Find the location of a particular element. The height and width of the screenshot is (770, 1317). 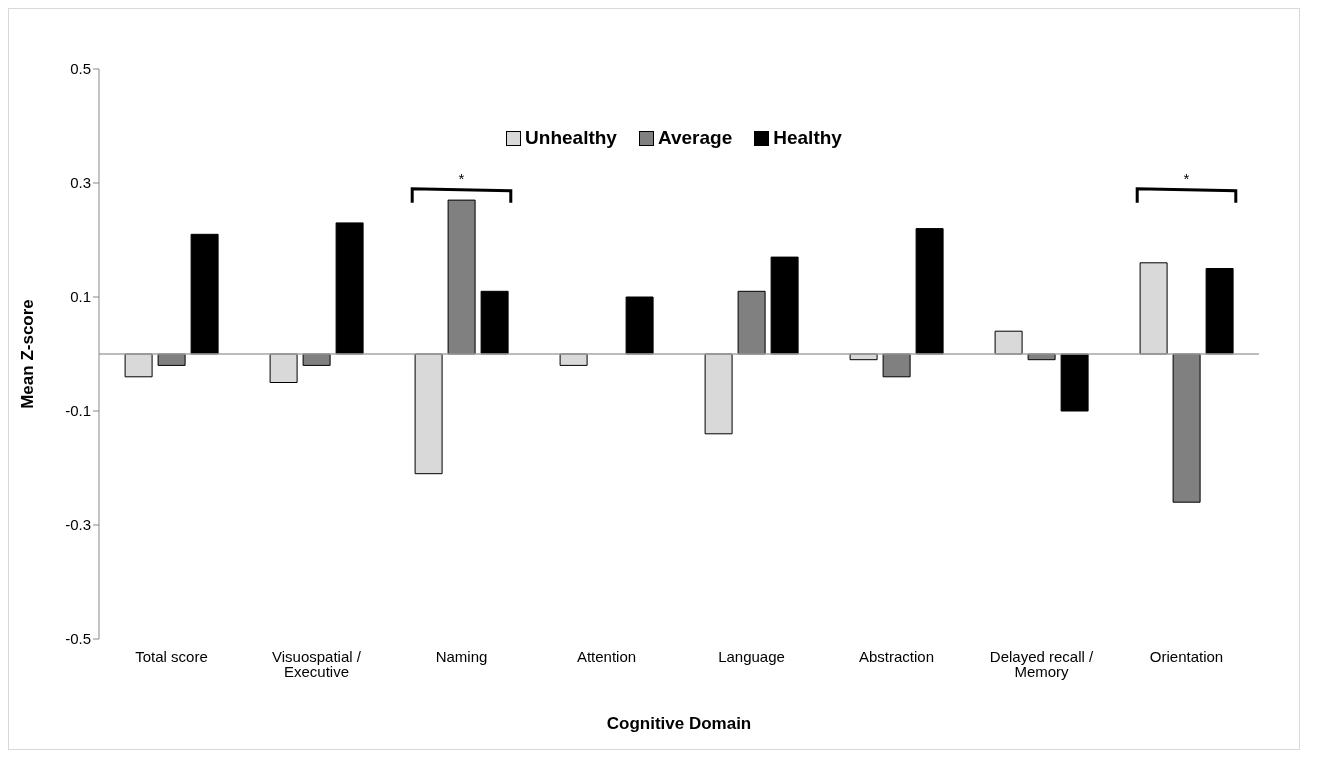

y-tick-label: -0.3 is located at coordinates (78, 525).